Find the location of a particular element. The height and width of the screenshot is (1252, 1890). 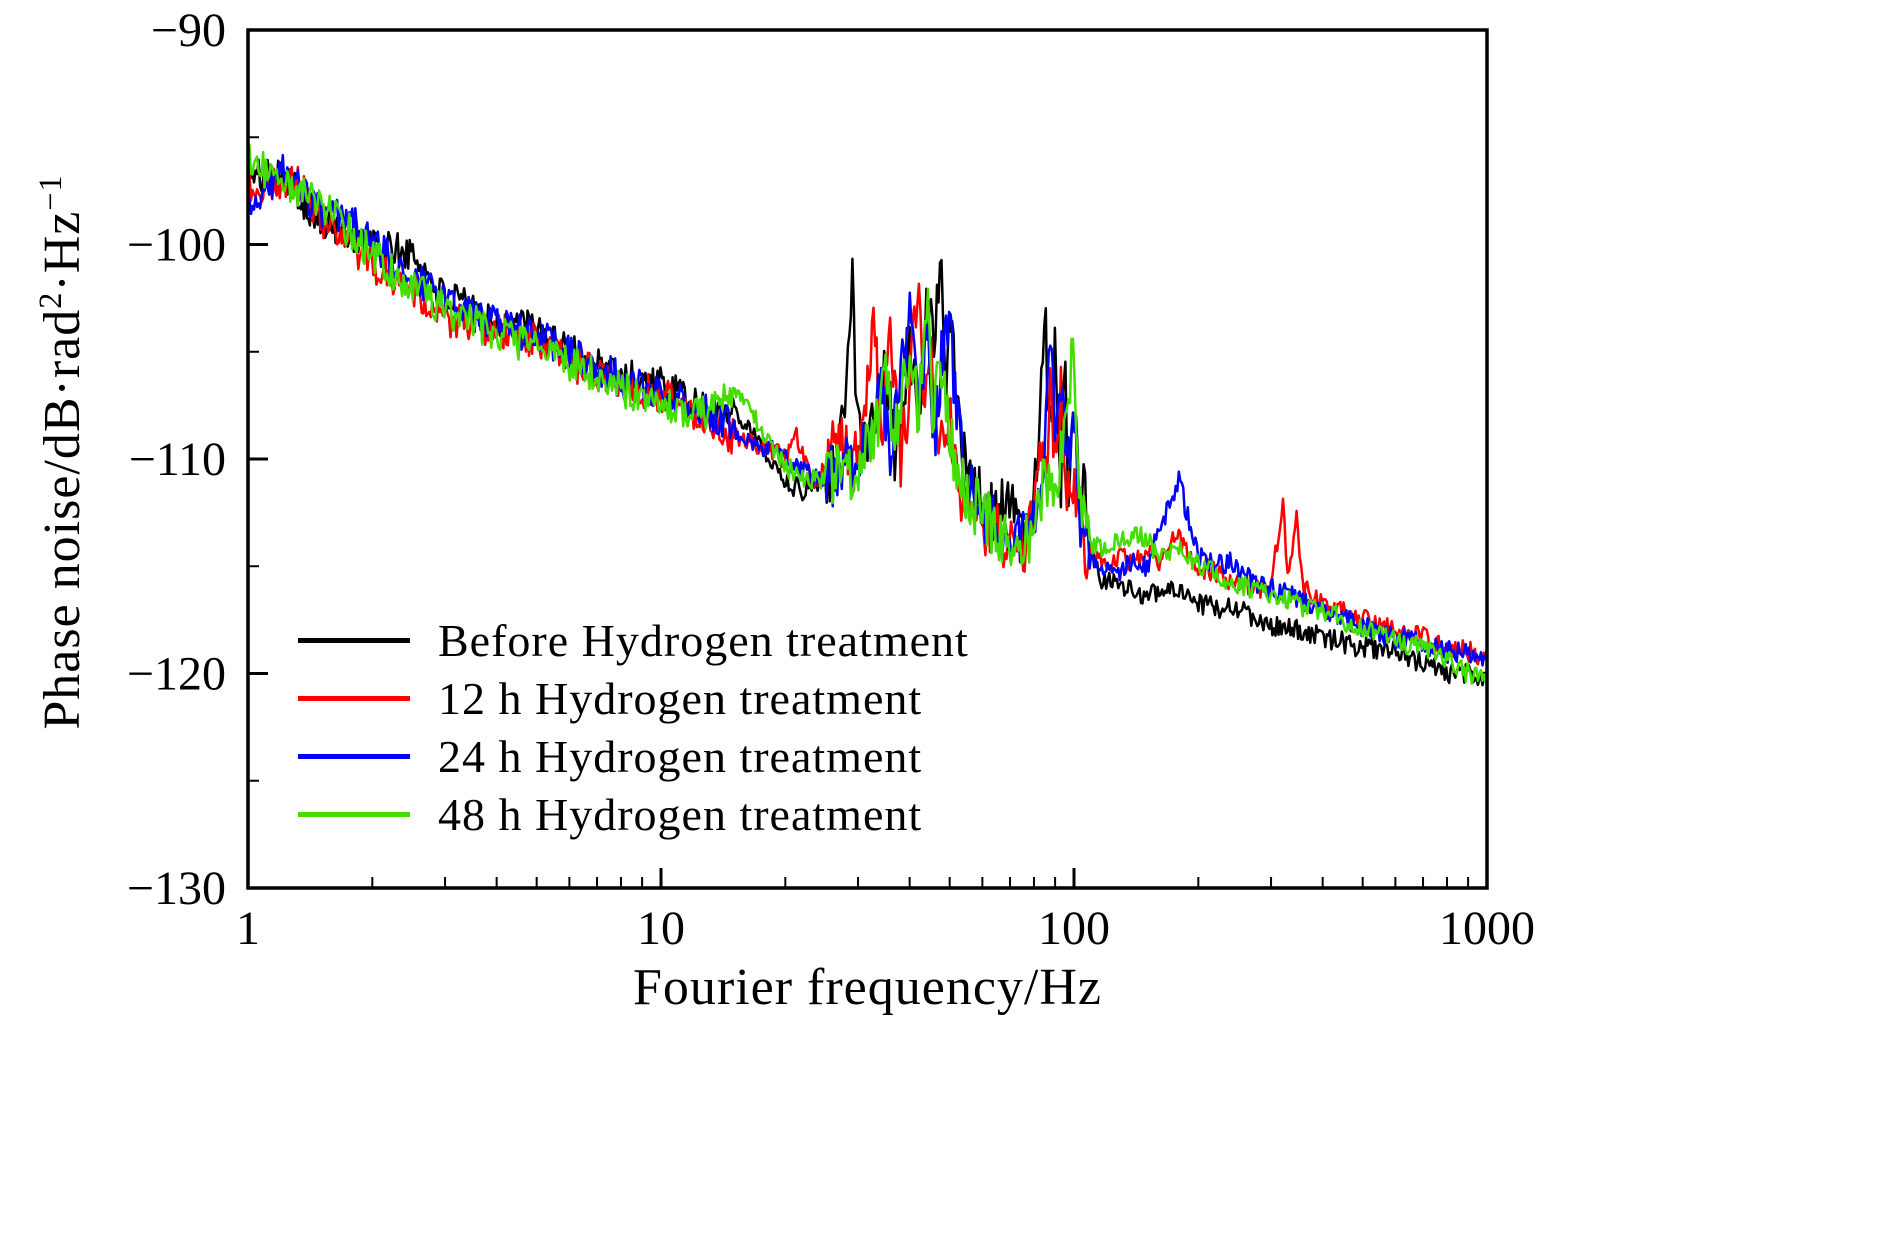

y-axis-title: Phase noise/dB·rad2·Hz−1 is located at coordinates (62, 451).